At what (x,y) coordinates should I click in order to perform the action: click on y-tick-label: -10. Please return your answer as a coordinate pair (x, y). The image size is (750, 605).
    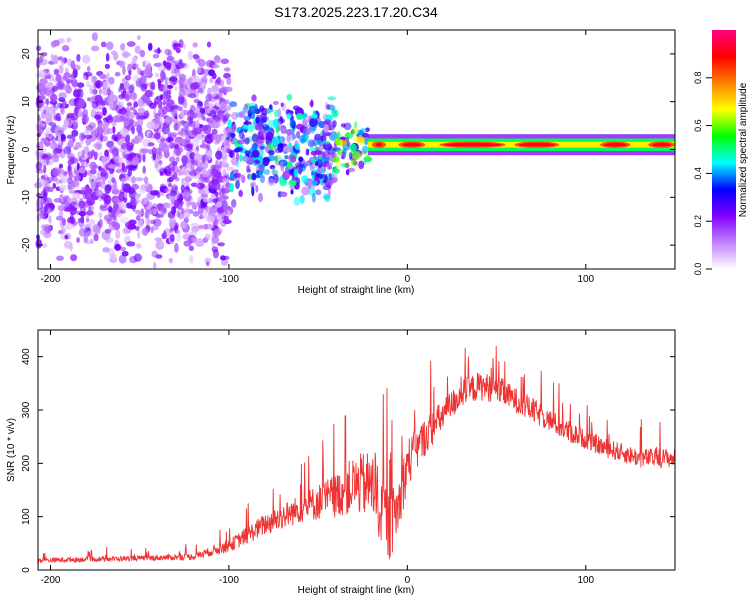
    Looking at the image, I should click on (26, 197).